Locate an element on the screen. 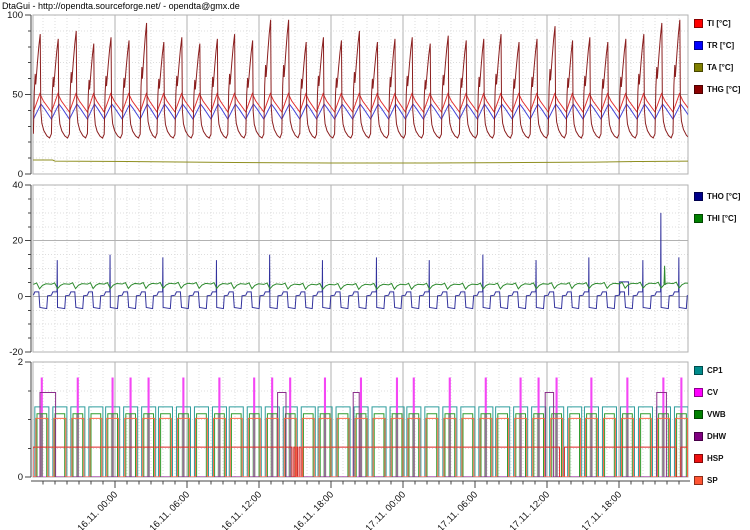 The height and width of the screenshot is (530, 750). legend-item-tho: THO [°C] is located at coordinates (722, 196).